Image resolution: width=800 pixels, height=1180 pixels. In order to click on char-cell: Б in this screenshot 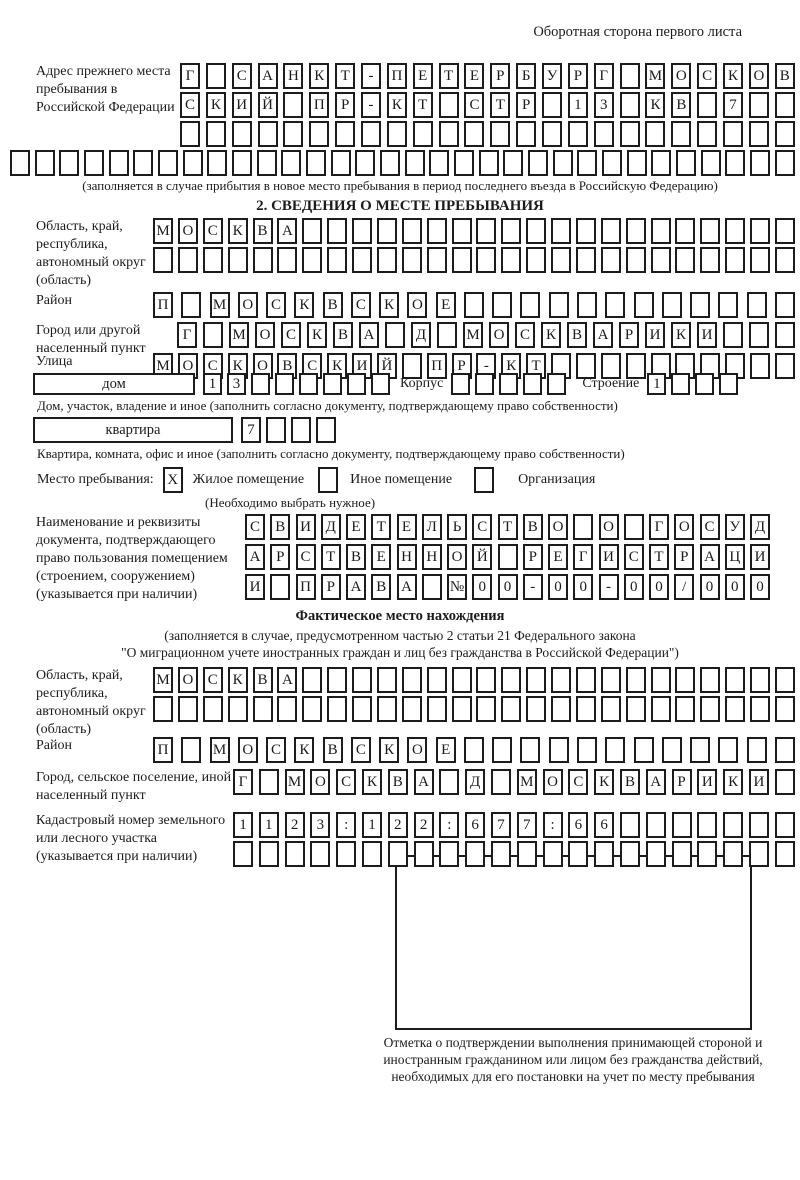, I will do `click(526, 76)`.